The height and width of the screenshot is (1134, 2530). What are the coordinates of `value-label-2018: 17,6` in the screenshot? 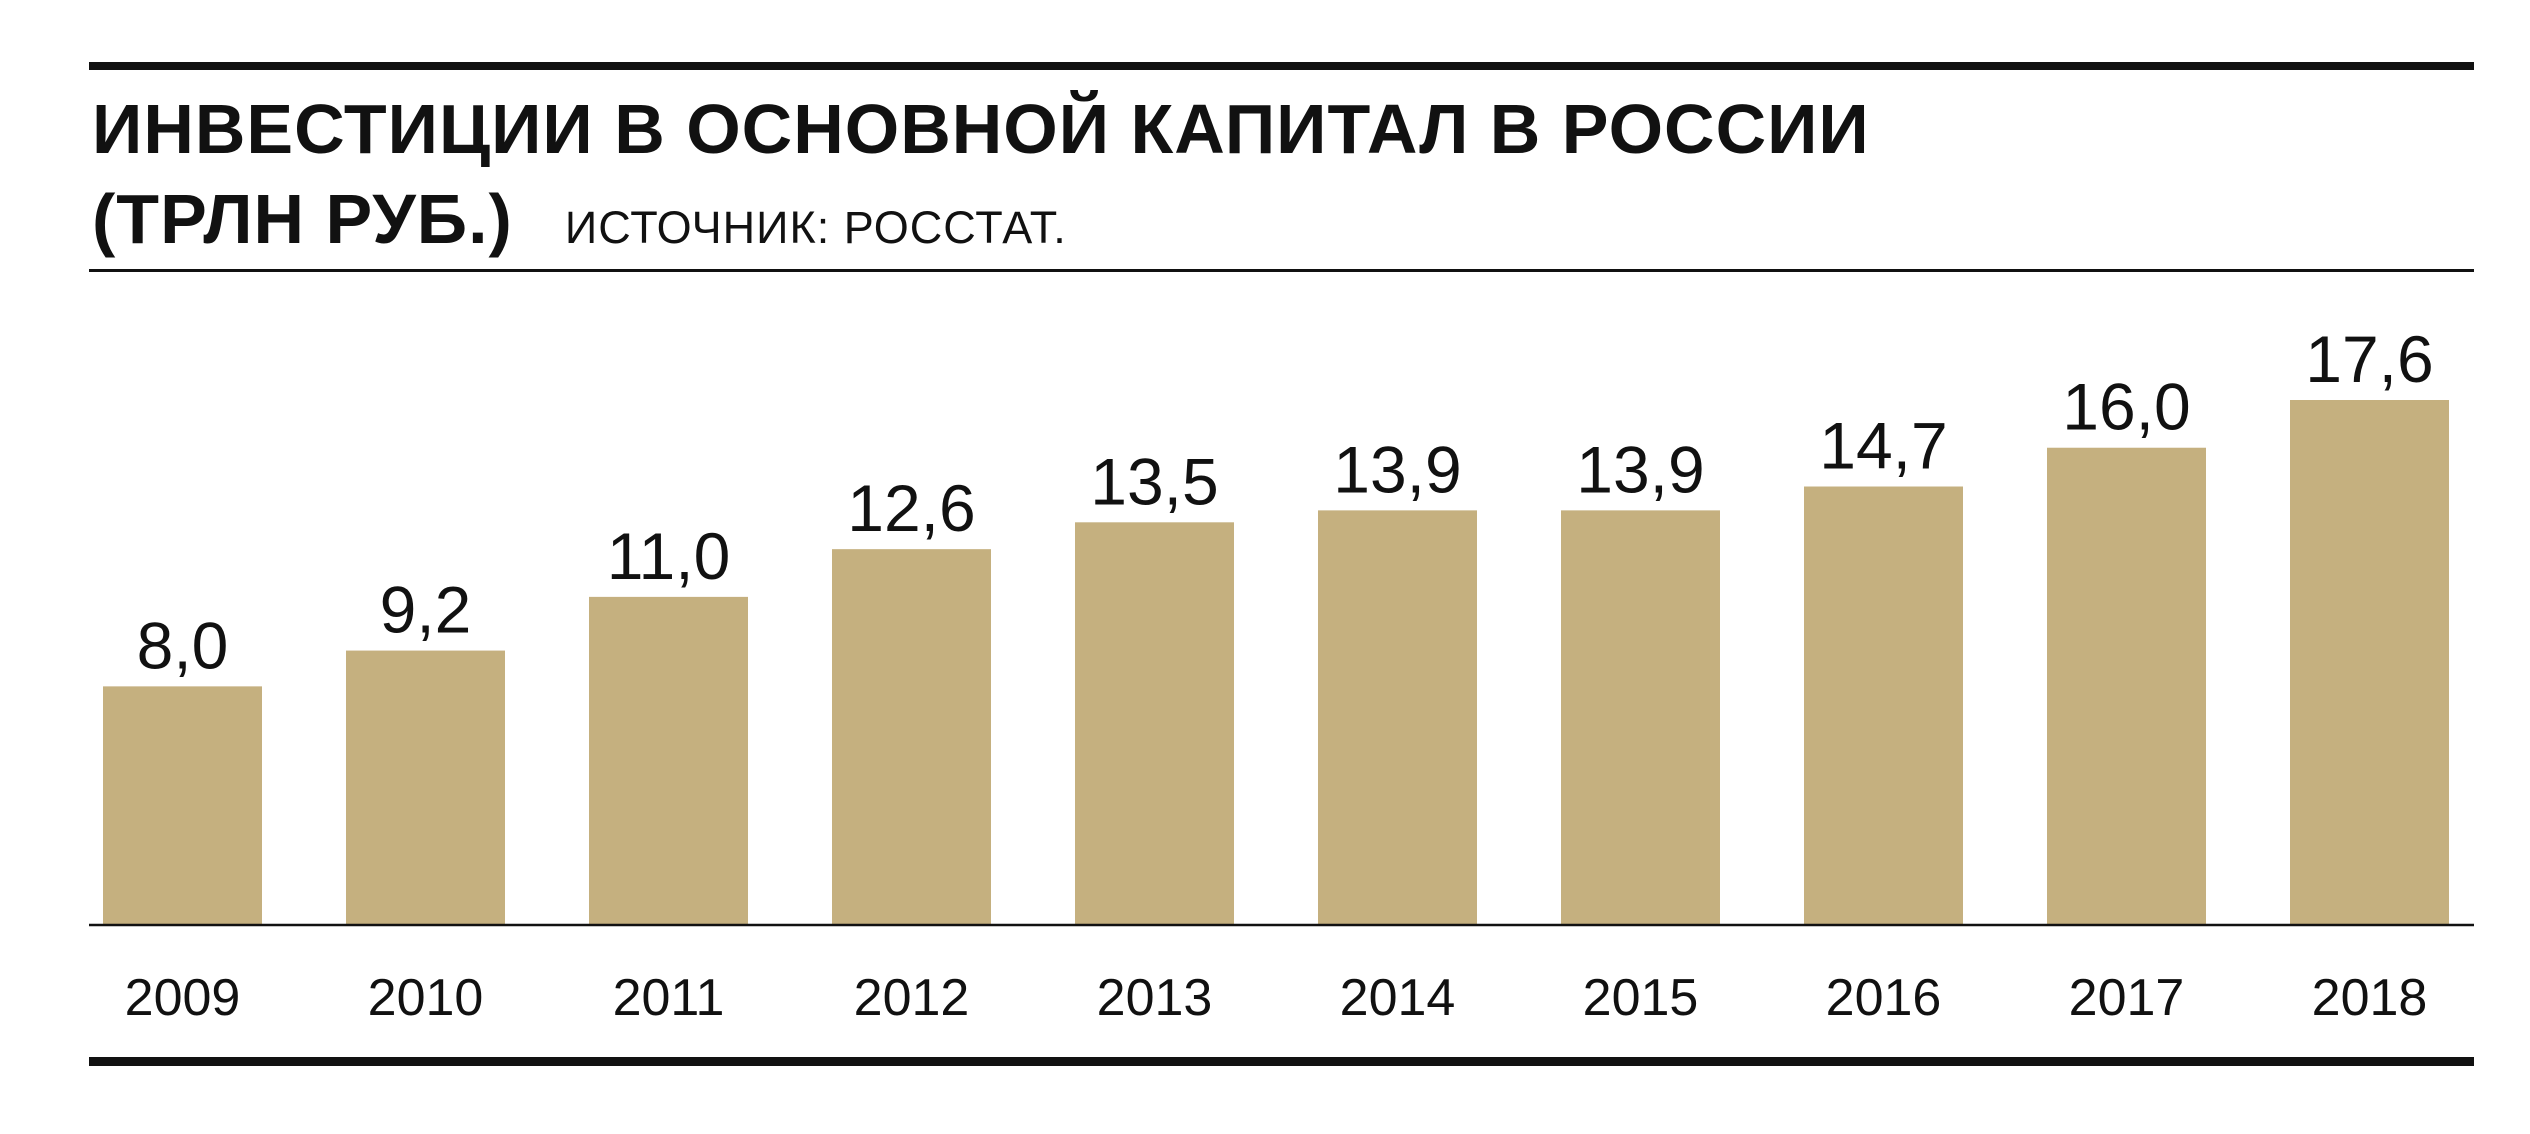 It's located at (2369, 359).